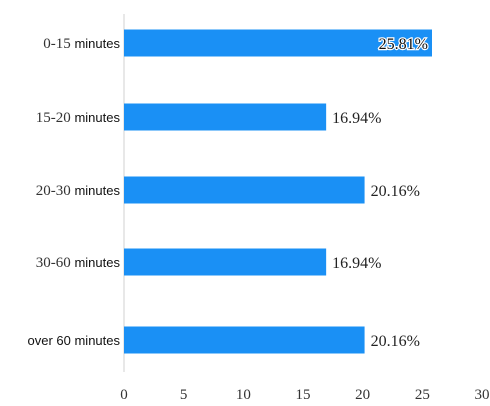 This screenshot has height=406, width=490. What do you see at coordinates (78, 191) in the screenshot?
I see `category-label-2: 20-30 minutes` at bounding box center [78, 191].